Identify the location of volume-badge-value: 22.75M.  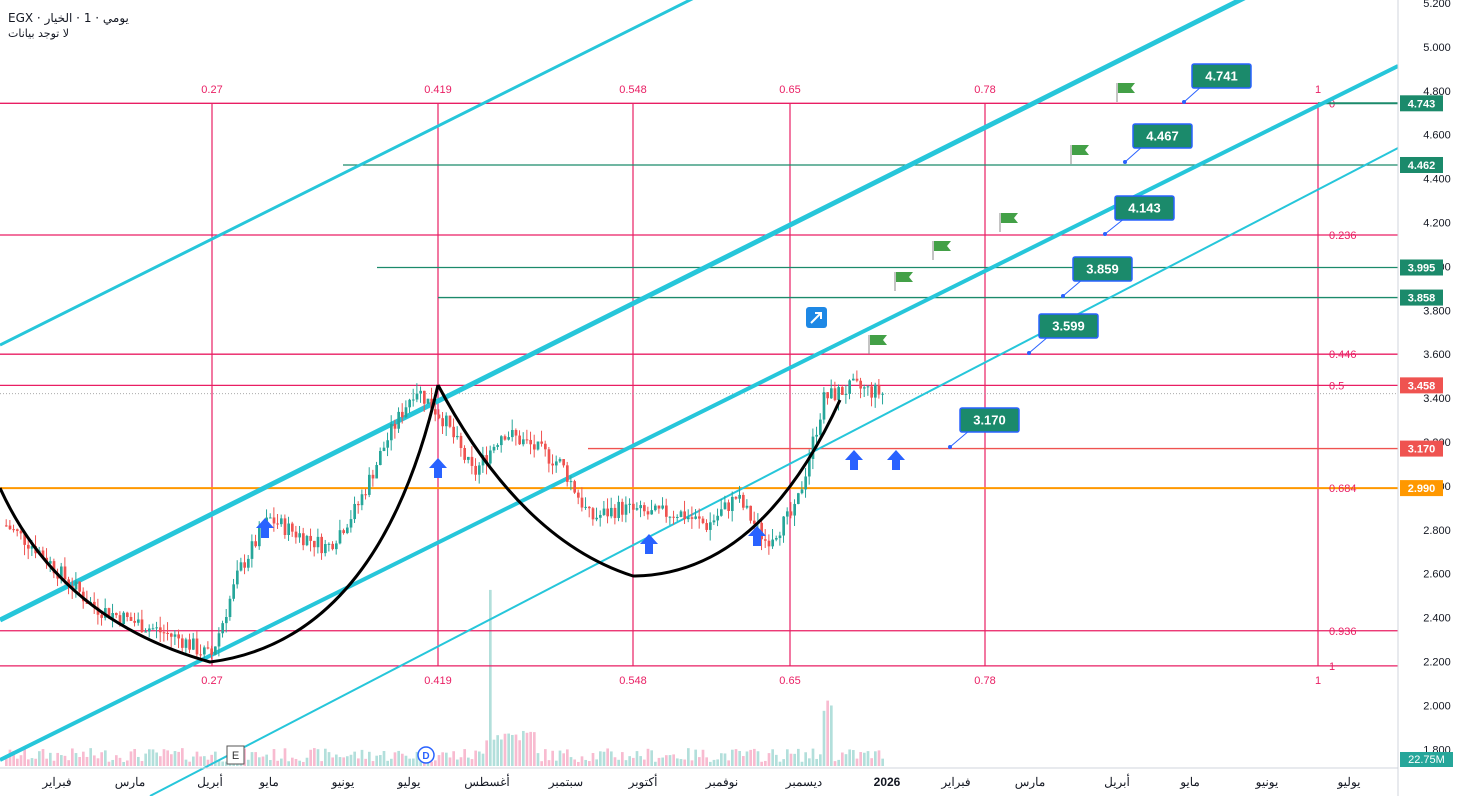
(1426, 760).